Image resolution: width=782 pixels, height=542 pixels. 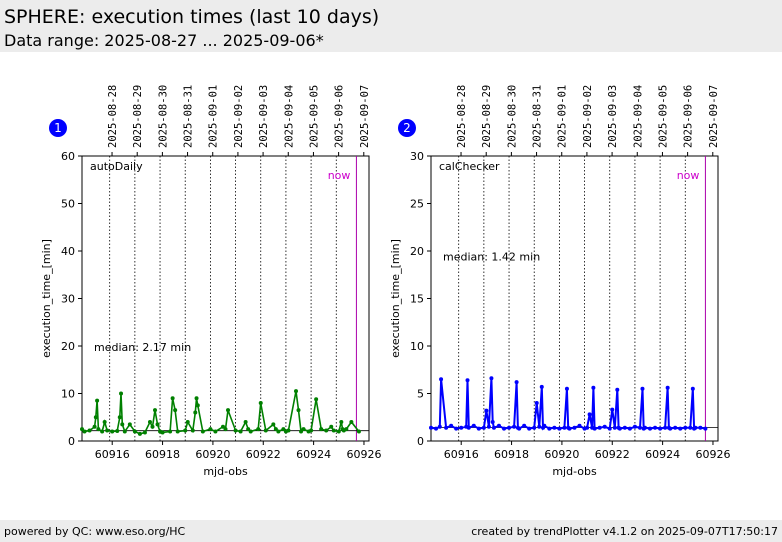 What do you see at coordinates (340, 116) in the screenshot?
I see `chart1-date-label: 2025-09-06` at bounding box center [340, 116].